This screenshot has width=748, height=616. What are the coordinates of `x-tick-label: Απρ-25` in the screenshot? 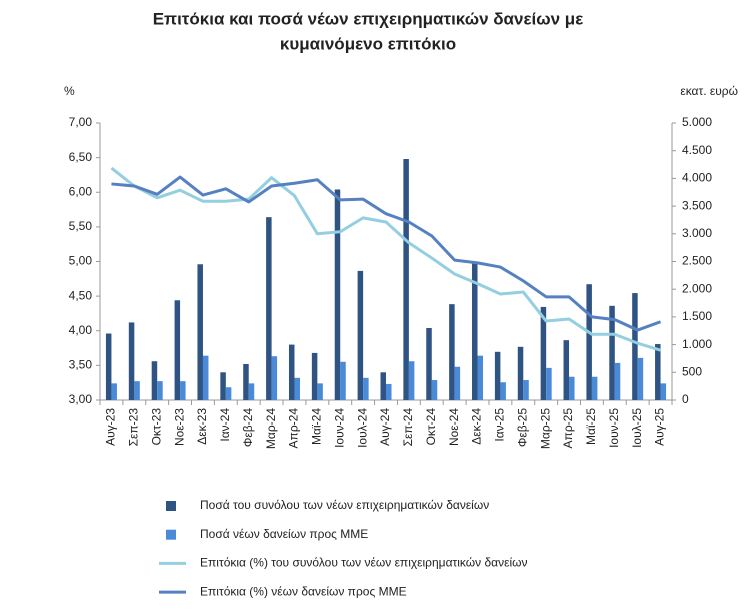 It's located at (568, 428).